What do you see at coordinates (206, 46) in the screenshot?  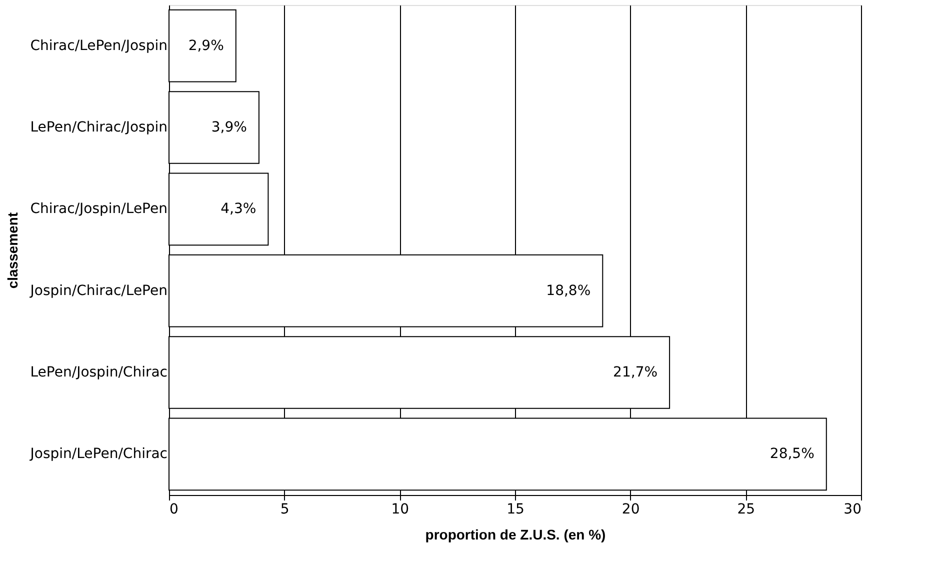 I see `data-label: 2,9%` at bounding box center [206, 46].